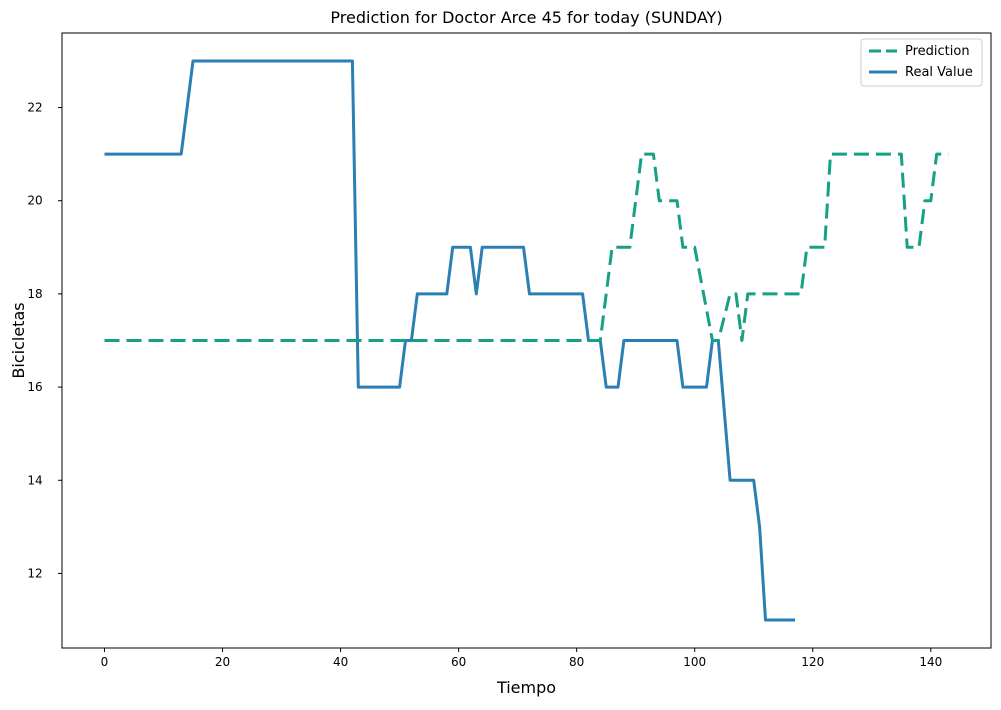 The height and width of the screenshot is (710, 1001). I want to click on y-tick-label: 14, so click(34, 480).